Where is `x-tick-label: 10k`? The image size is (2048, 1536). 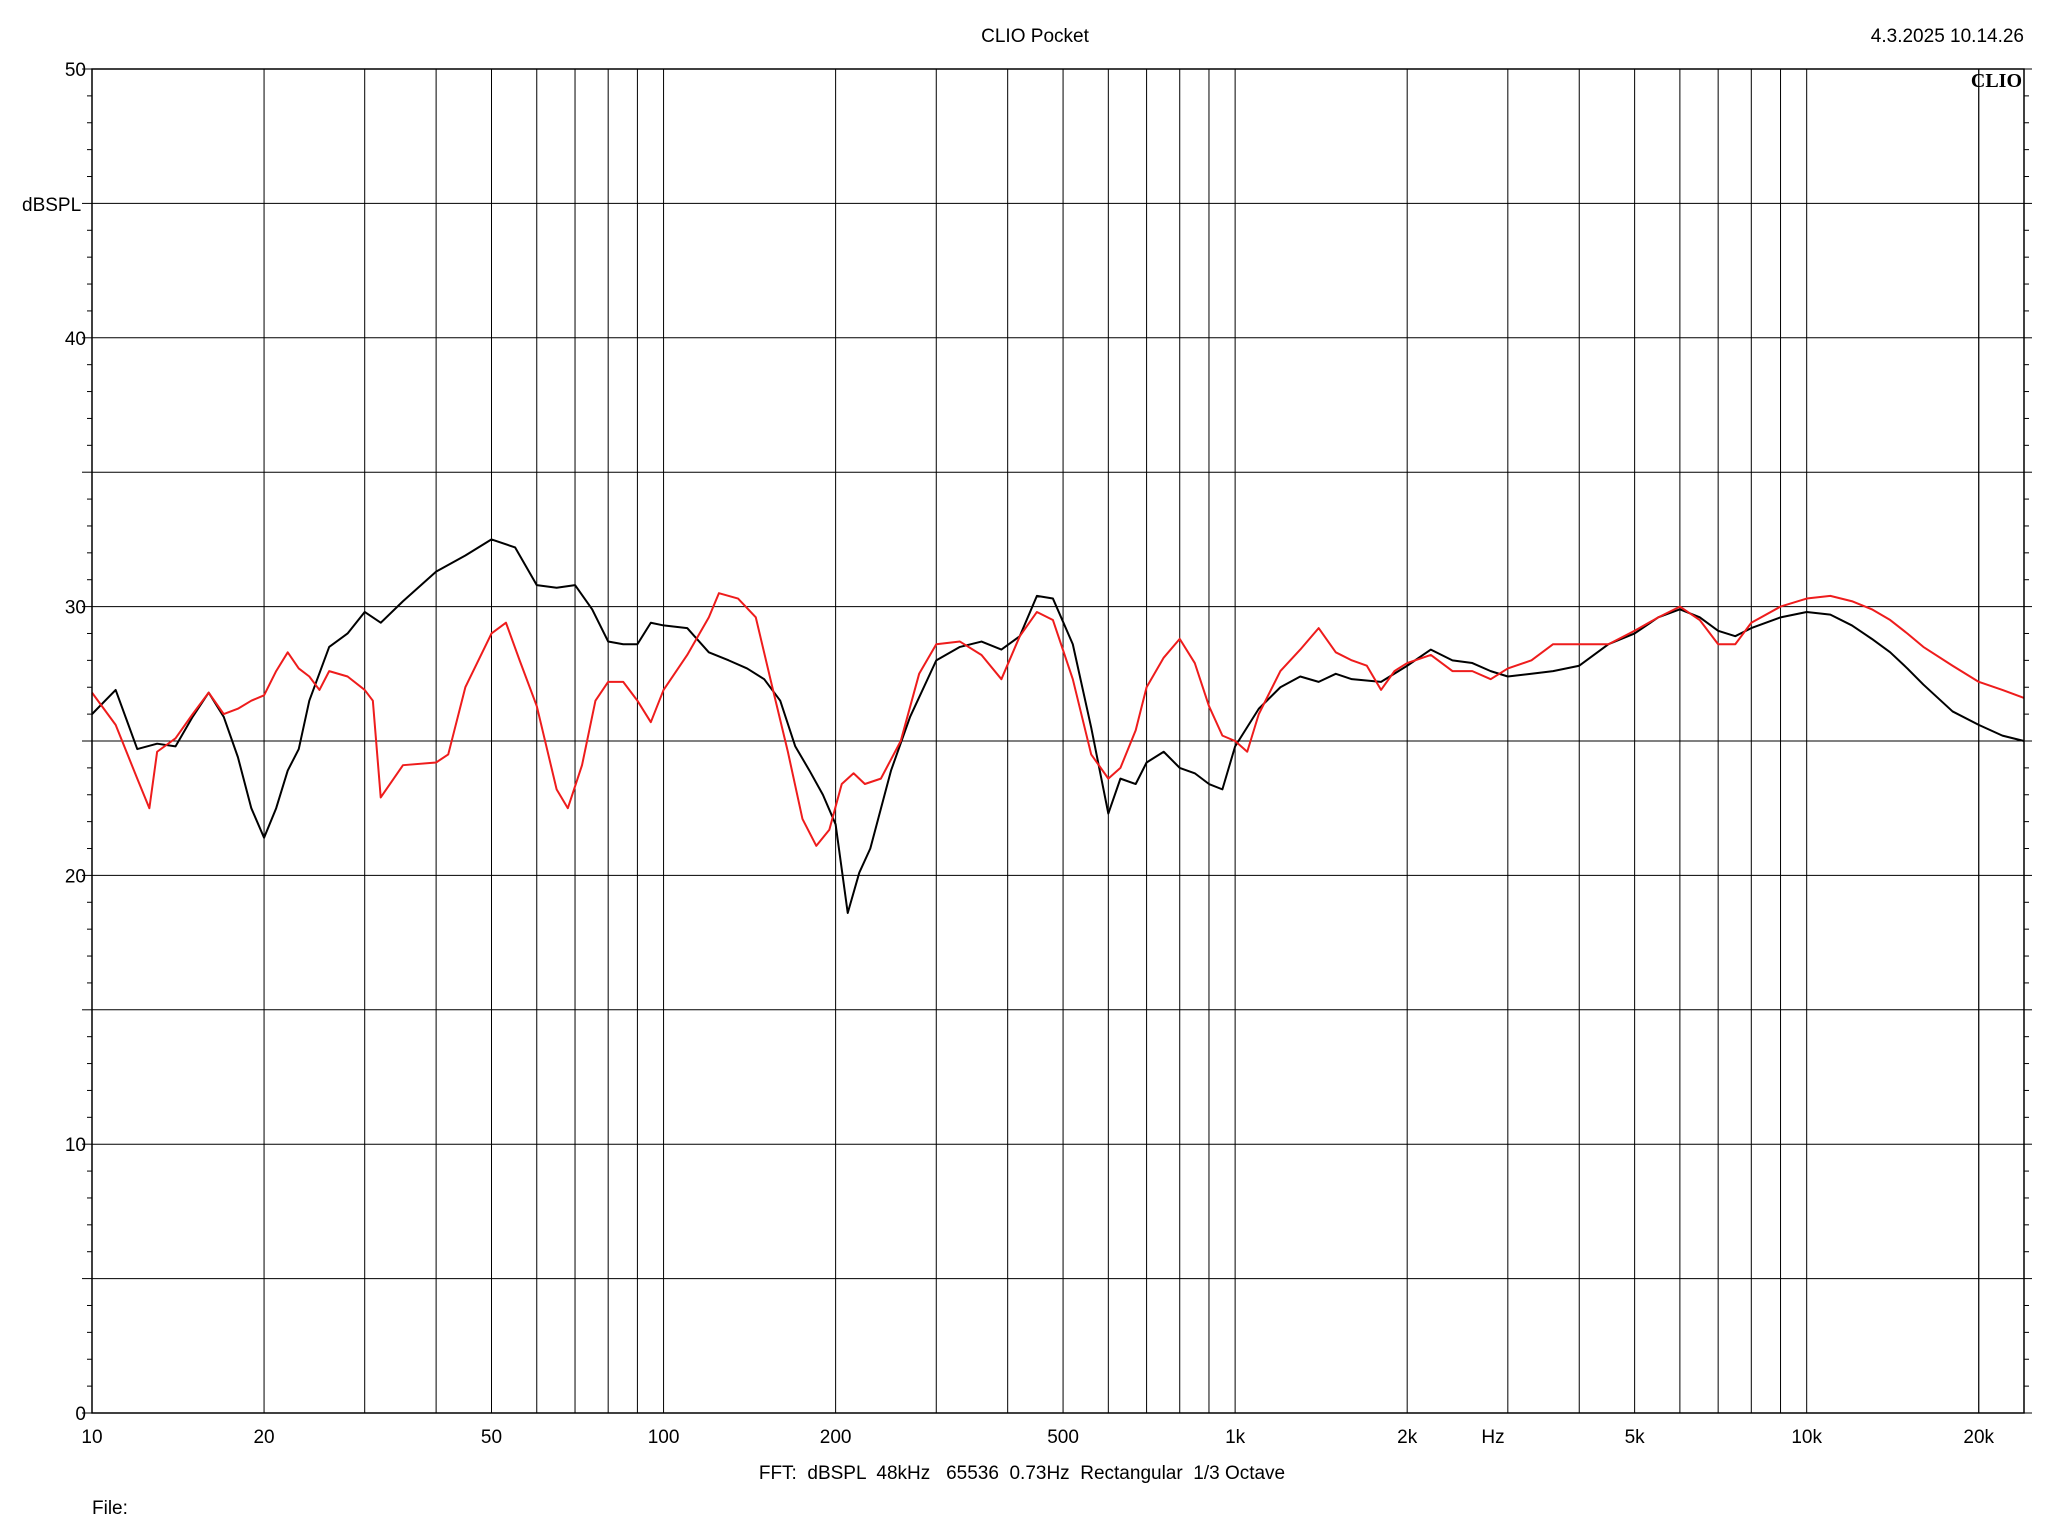 x-tick-label: 10k is located at coordinates (1806, 1437).